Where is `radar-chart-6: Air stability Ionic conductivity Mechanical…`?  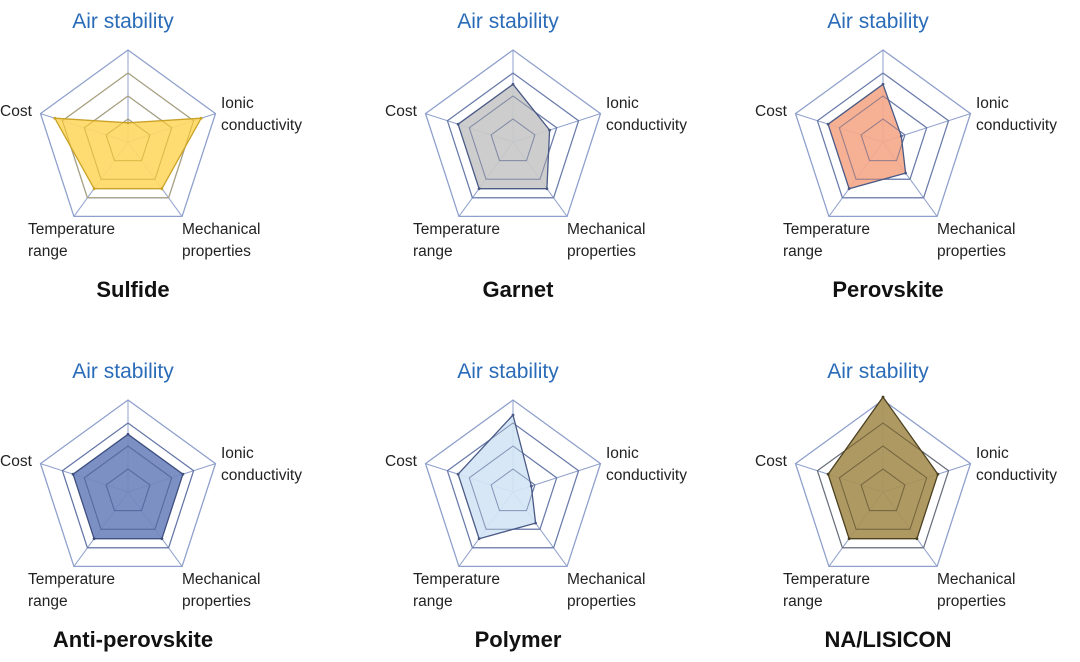
radar-chart-6: Air stability Ionic conductivity Mechanical… is located at coordinates (906, 506).